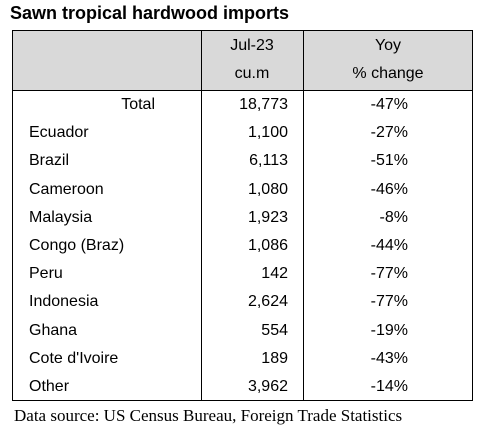  What do you see at coordinates (59, 133) in the screenshot?
I see `row-label: Ecuador` at bounding box center [59, 133].